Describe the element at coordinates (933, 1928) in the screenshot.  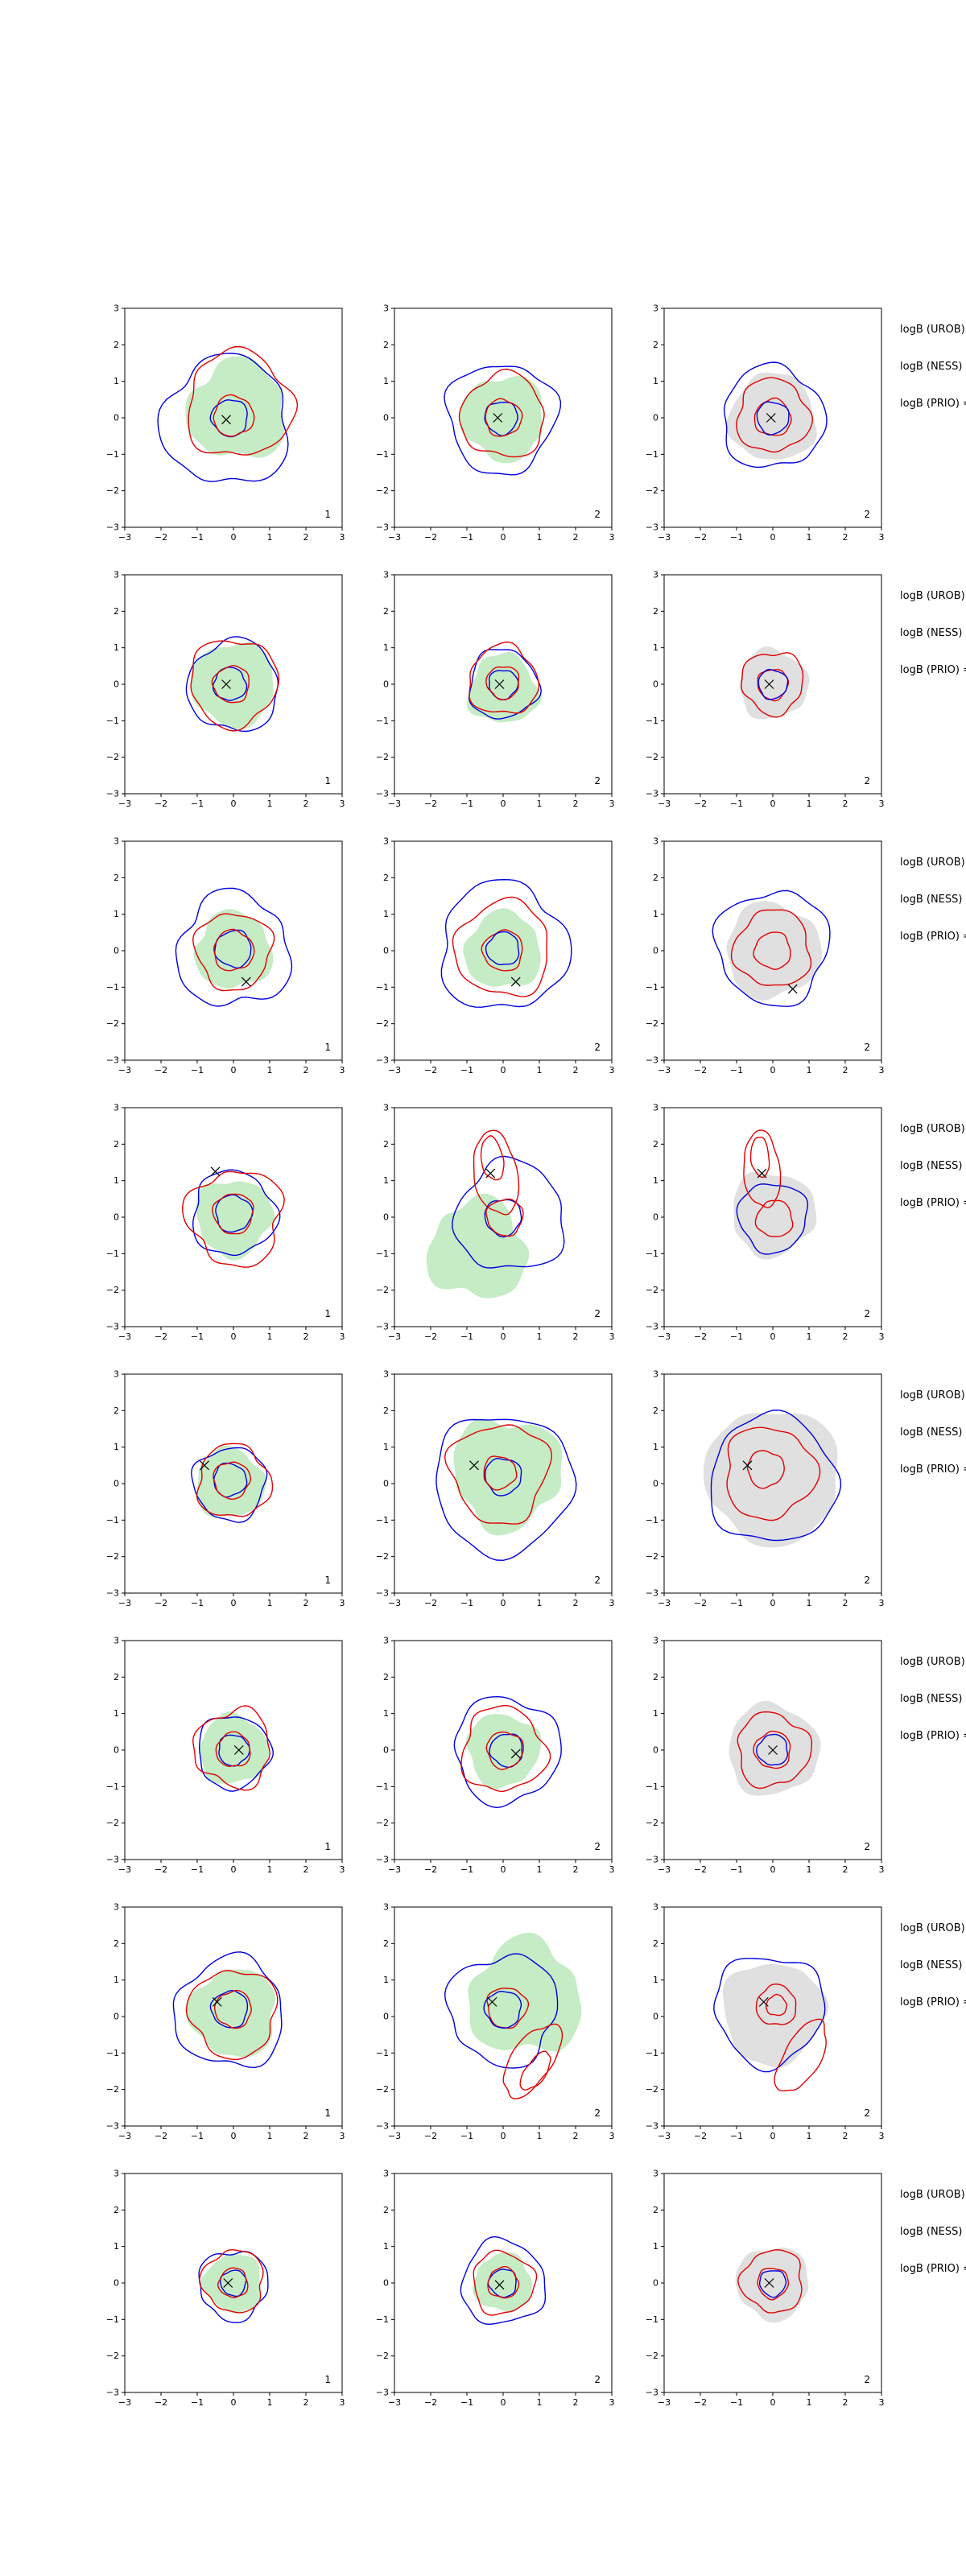
I see `row-metric-label: logB (UROB) =` at that location.